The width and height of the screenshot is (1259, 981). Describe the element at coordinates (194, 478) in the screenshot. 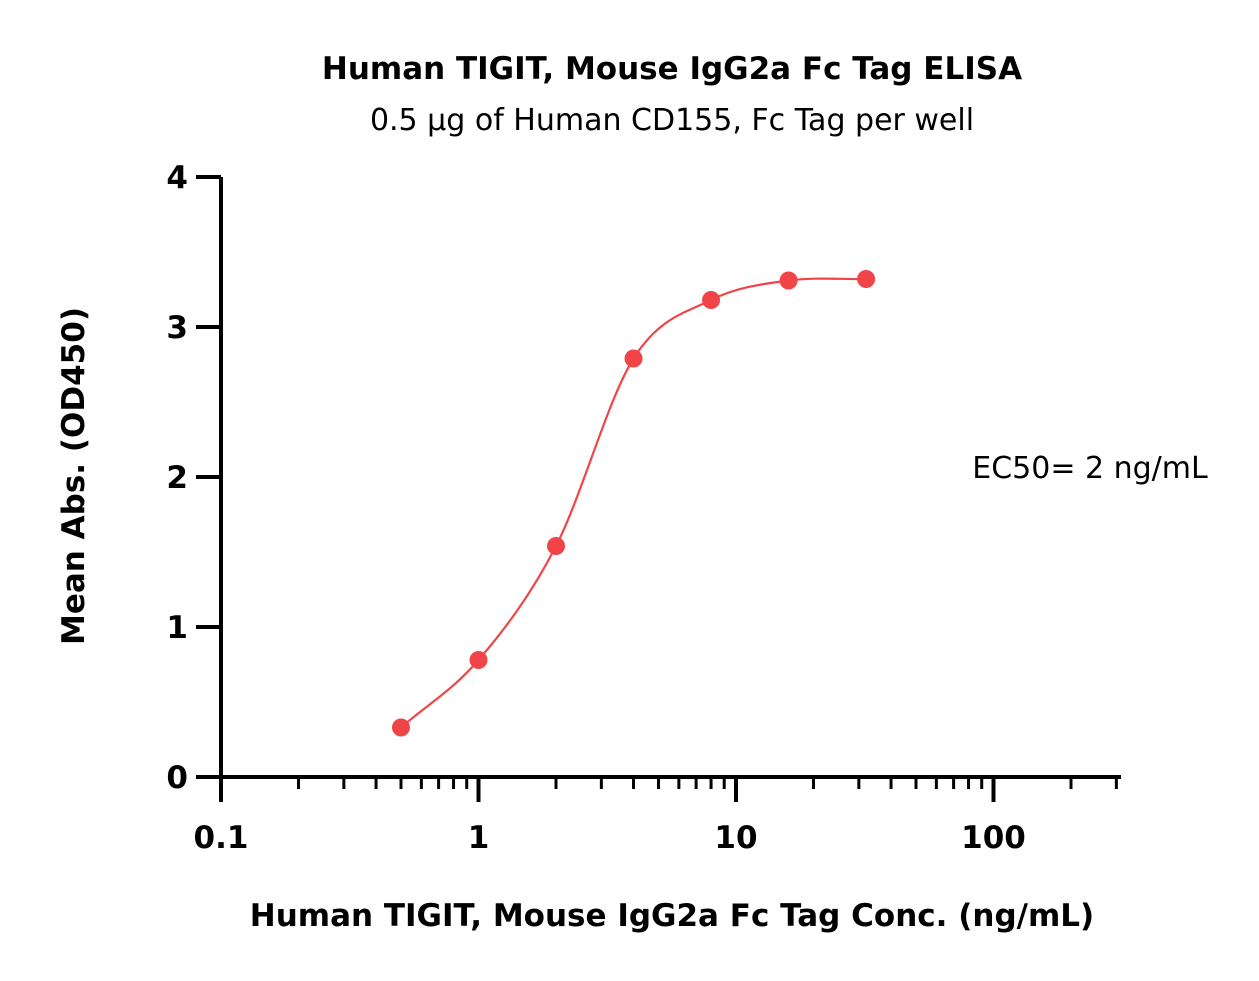

I see `y-axis: 0 1 2 3 4` at that location.